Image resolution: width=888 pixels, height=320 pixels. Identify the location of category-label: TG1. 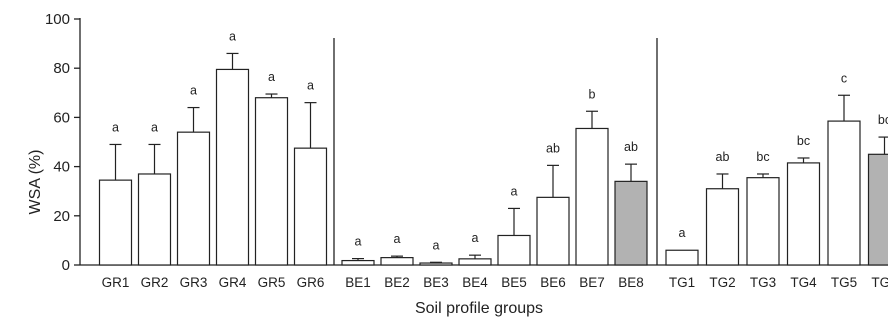
(682, 282).